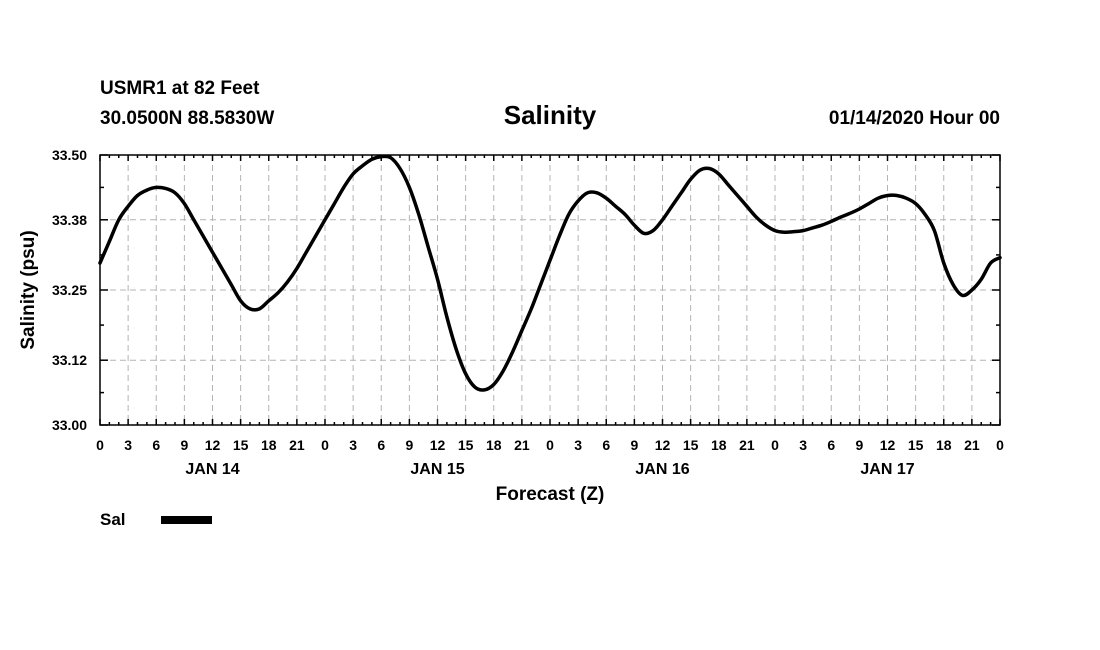  What do you see at coordinates (550, 494) in the screenshot?
I see `x-axis-label: Forecast (Z)` at bounding box center [550, 494].